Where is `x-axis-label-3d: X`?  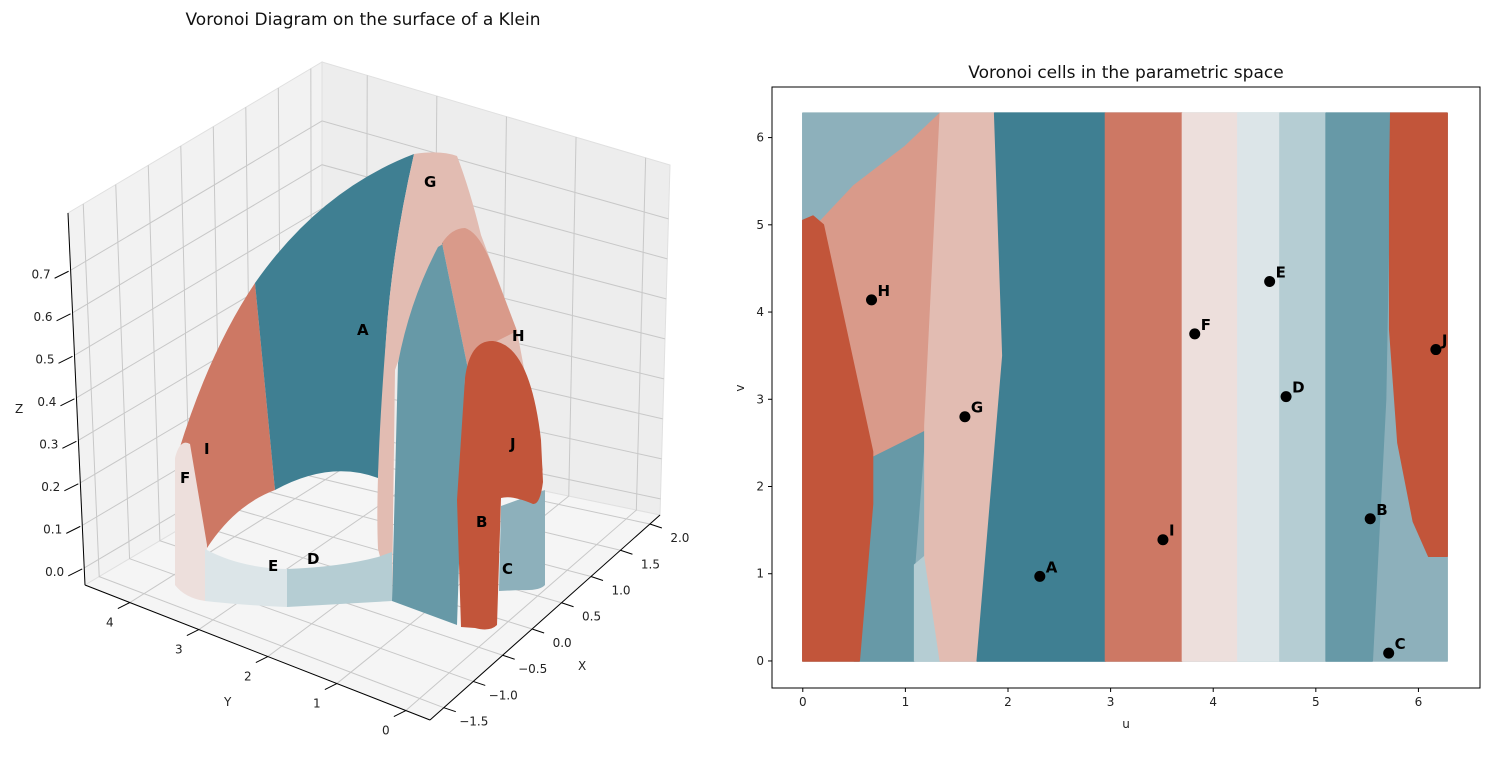
x-axis-label-3d: X is located at coordinates (582, 666).